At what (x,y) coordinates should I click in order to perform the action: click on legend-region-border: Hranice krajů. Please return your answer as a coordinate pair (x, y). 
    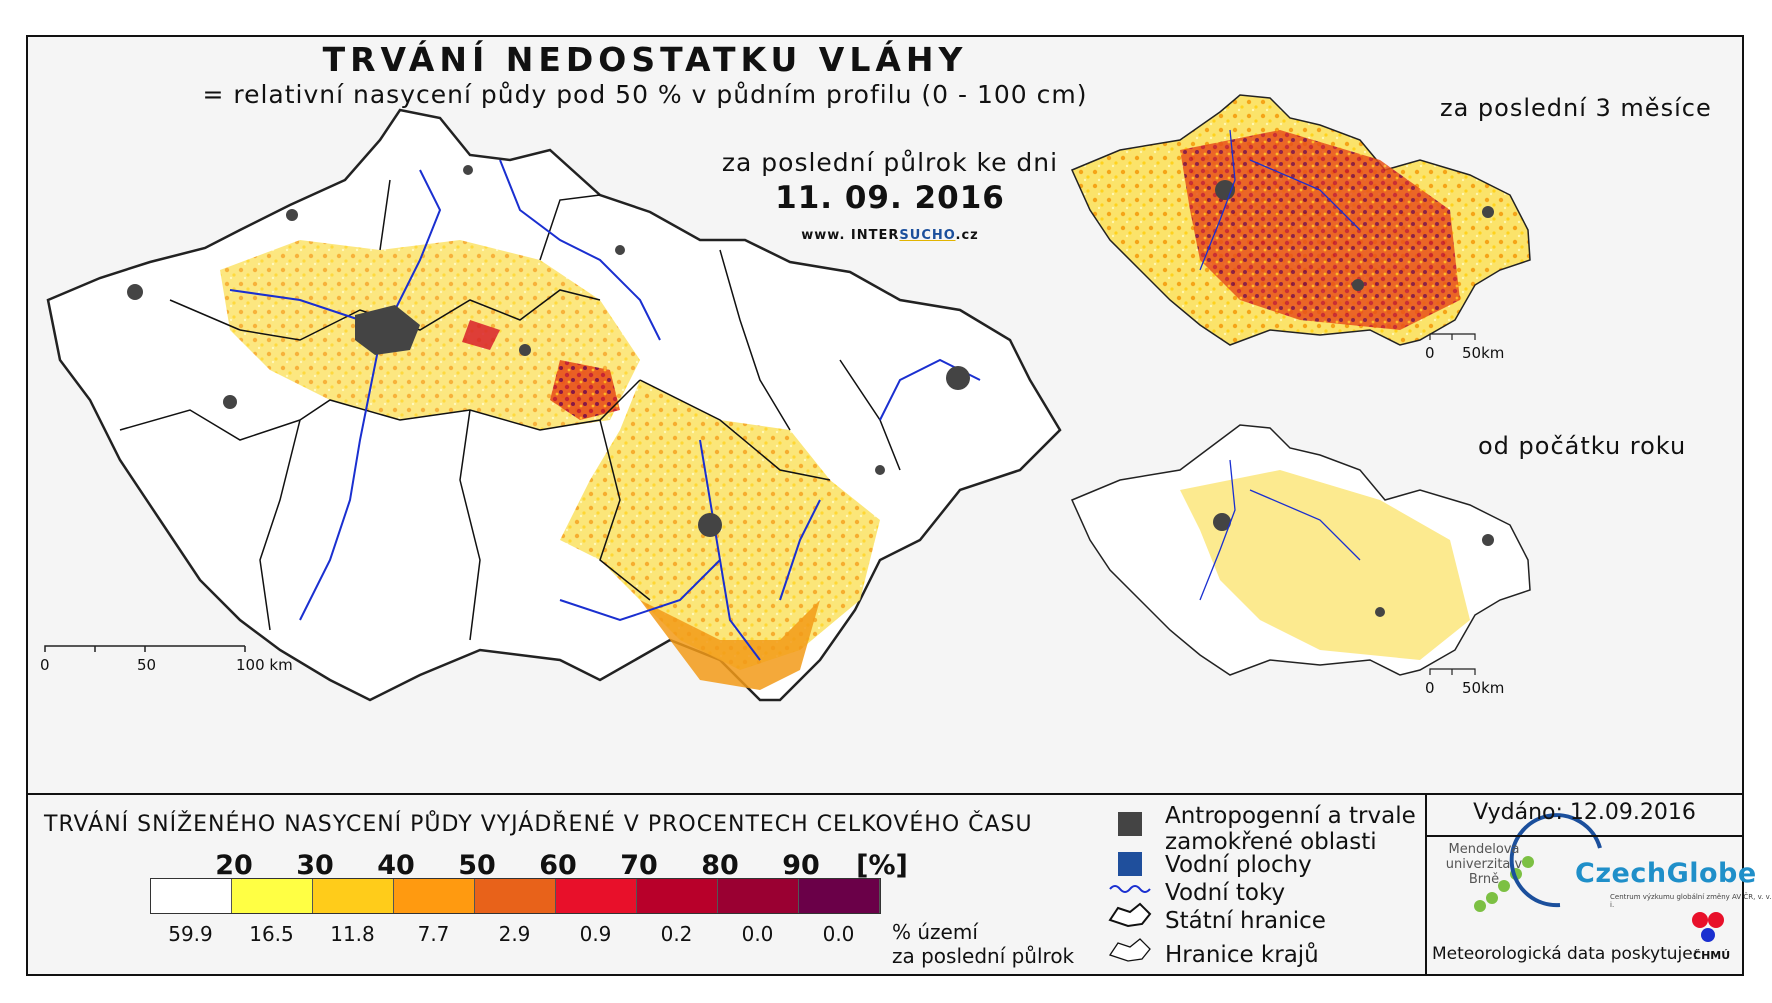
    Looking at the image, I should click on (1242, 955).